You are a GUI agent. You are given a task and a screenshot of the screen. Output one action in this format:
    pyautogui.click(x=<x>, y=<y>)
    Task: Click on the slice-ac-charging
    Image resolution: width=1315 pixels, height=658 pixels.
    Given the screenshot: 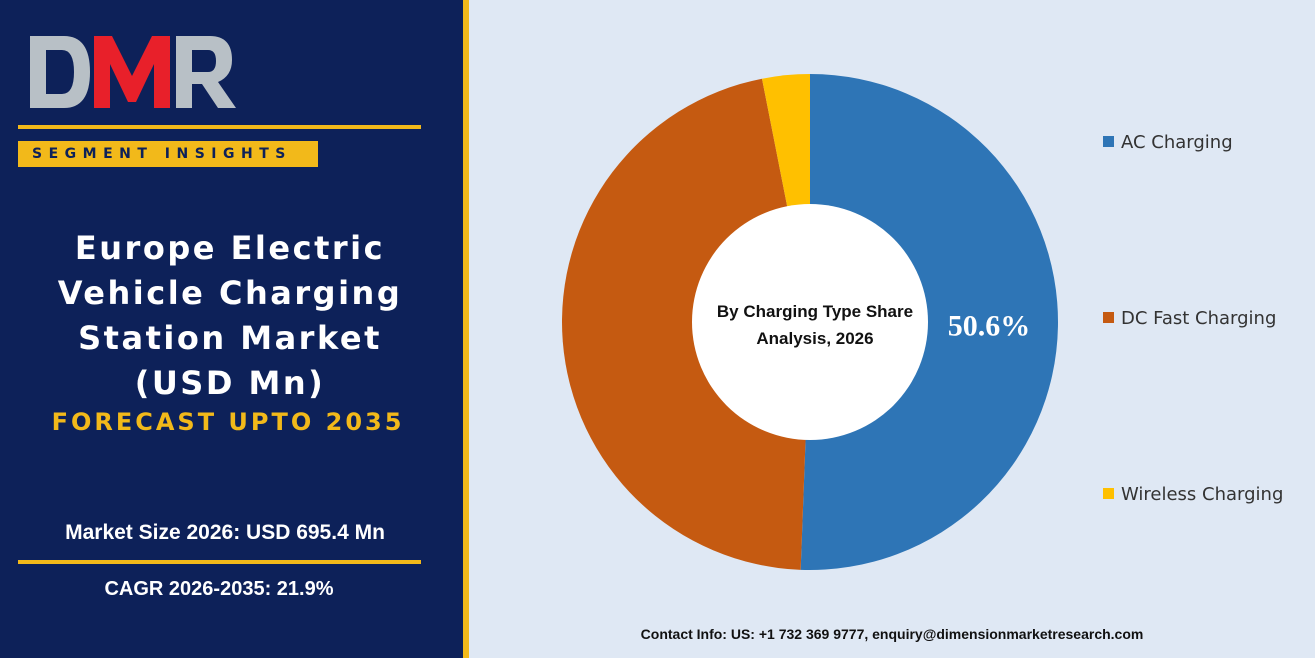 What is the action you would take?
    pyautogui.click(x=929, y=322)
    